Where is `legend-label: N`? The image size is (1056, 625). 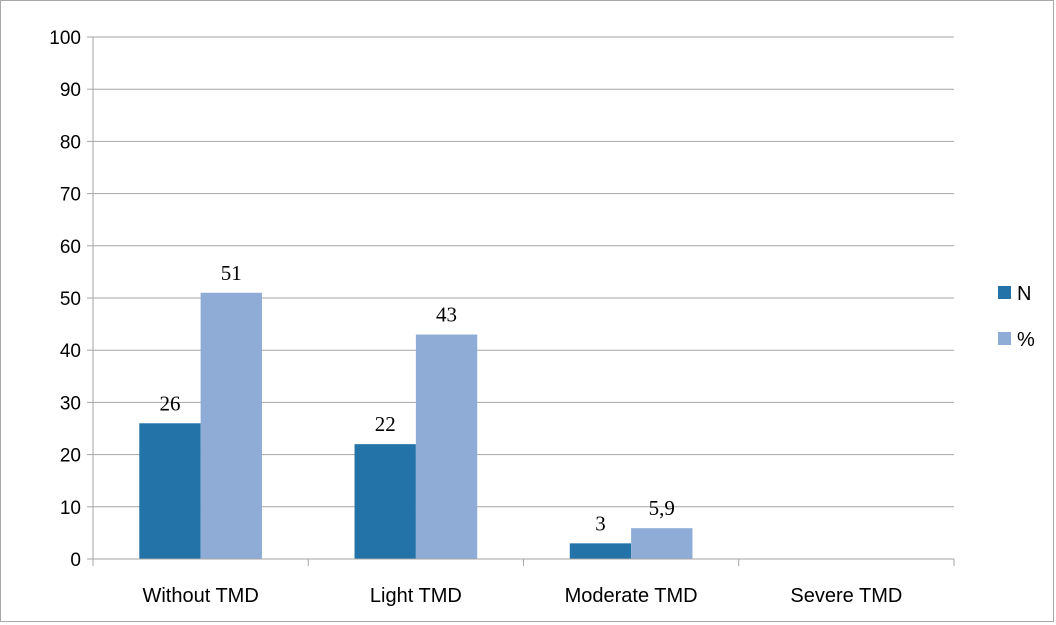 legend-label: N is located at coordinates (1024, 294).